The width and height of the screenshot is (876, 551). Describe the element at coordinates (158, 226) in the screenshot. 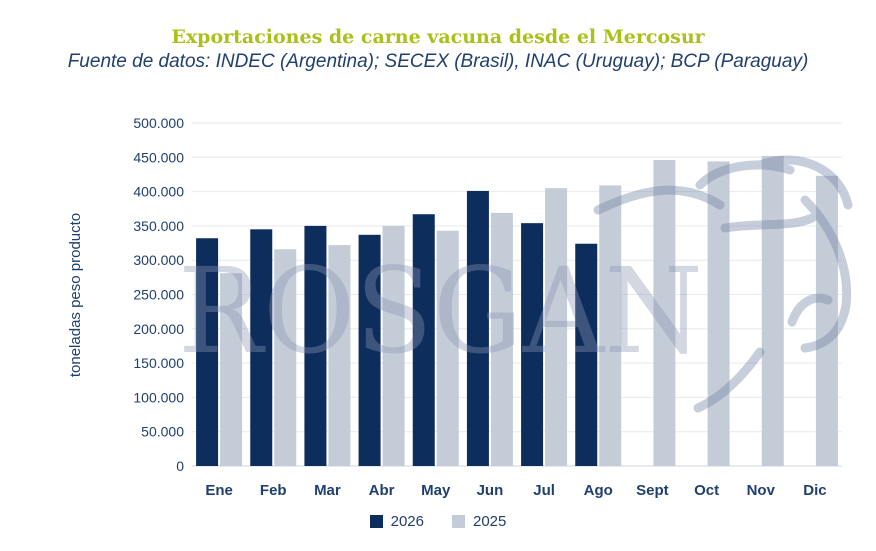

I see `y-tick-label: 350.000` at that location.